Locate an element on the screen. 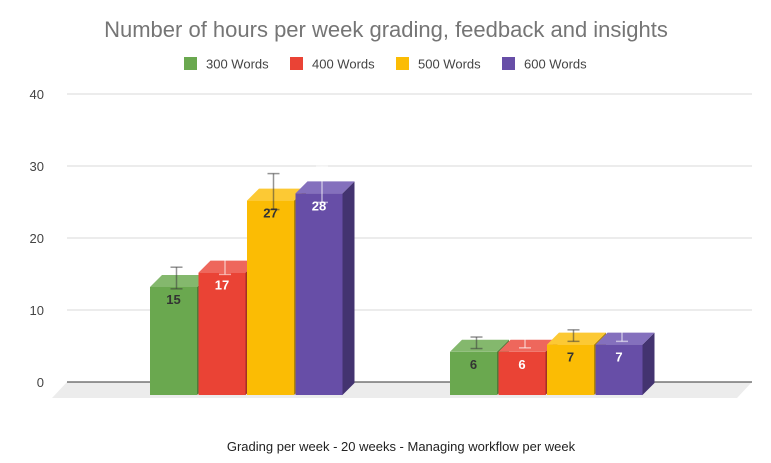 The image size is (771, 463). data-label-1-0: 17 is located at coordinates (222, 285).